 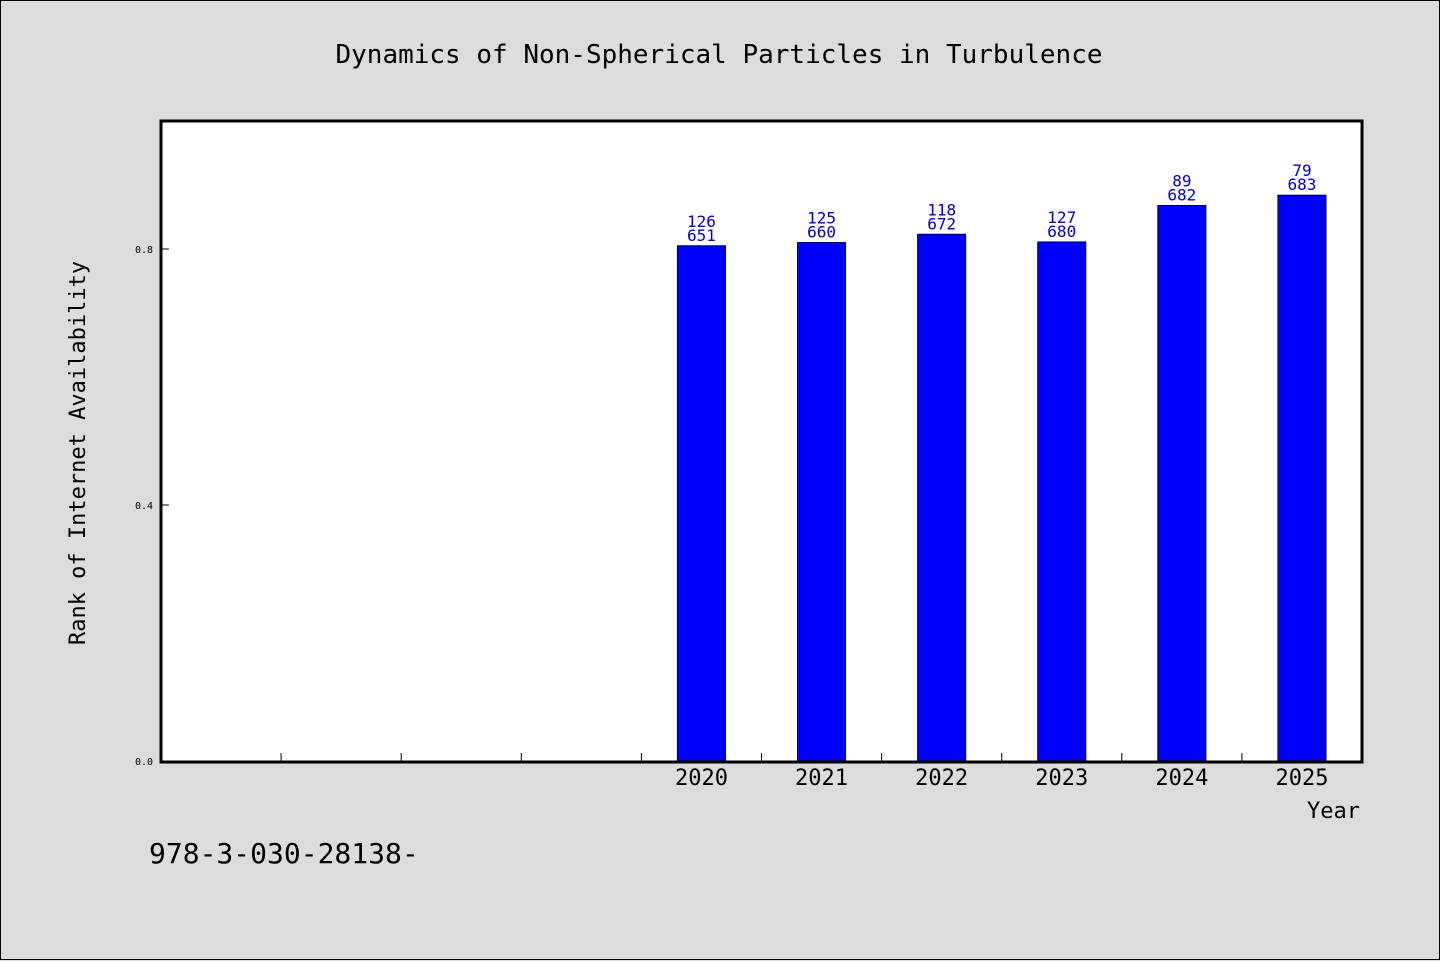 I want to click on bar-label-bottom: 682, so click(x=1181, y=194).